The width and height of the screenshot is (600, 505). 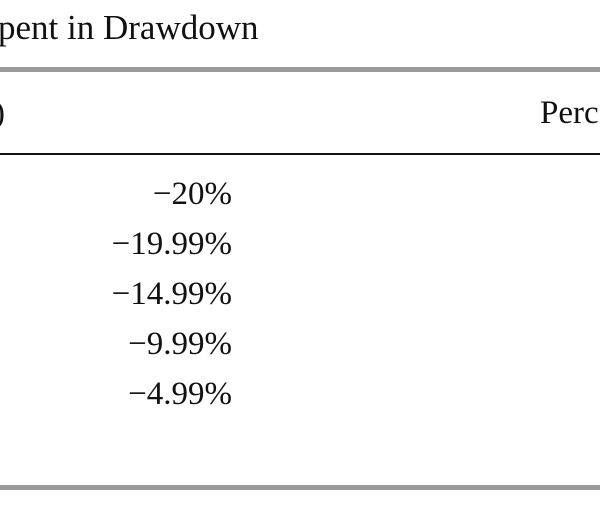 What do you see at coordinates (300, 154) in the screenshot?
I see `header-rule` at bounding box center [300, 154].